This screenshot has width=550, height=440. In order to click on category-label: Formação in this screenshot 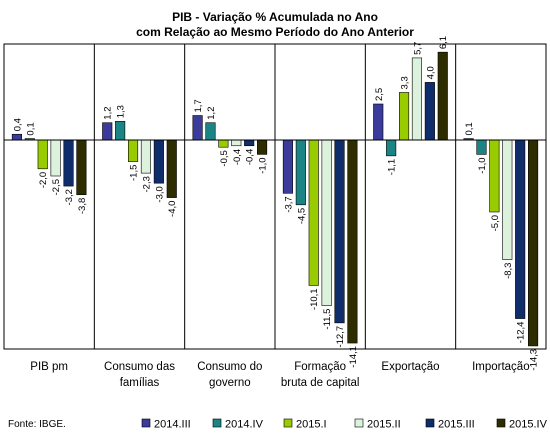, I will do `click(320, 367)`.